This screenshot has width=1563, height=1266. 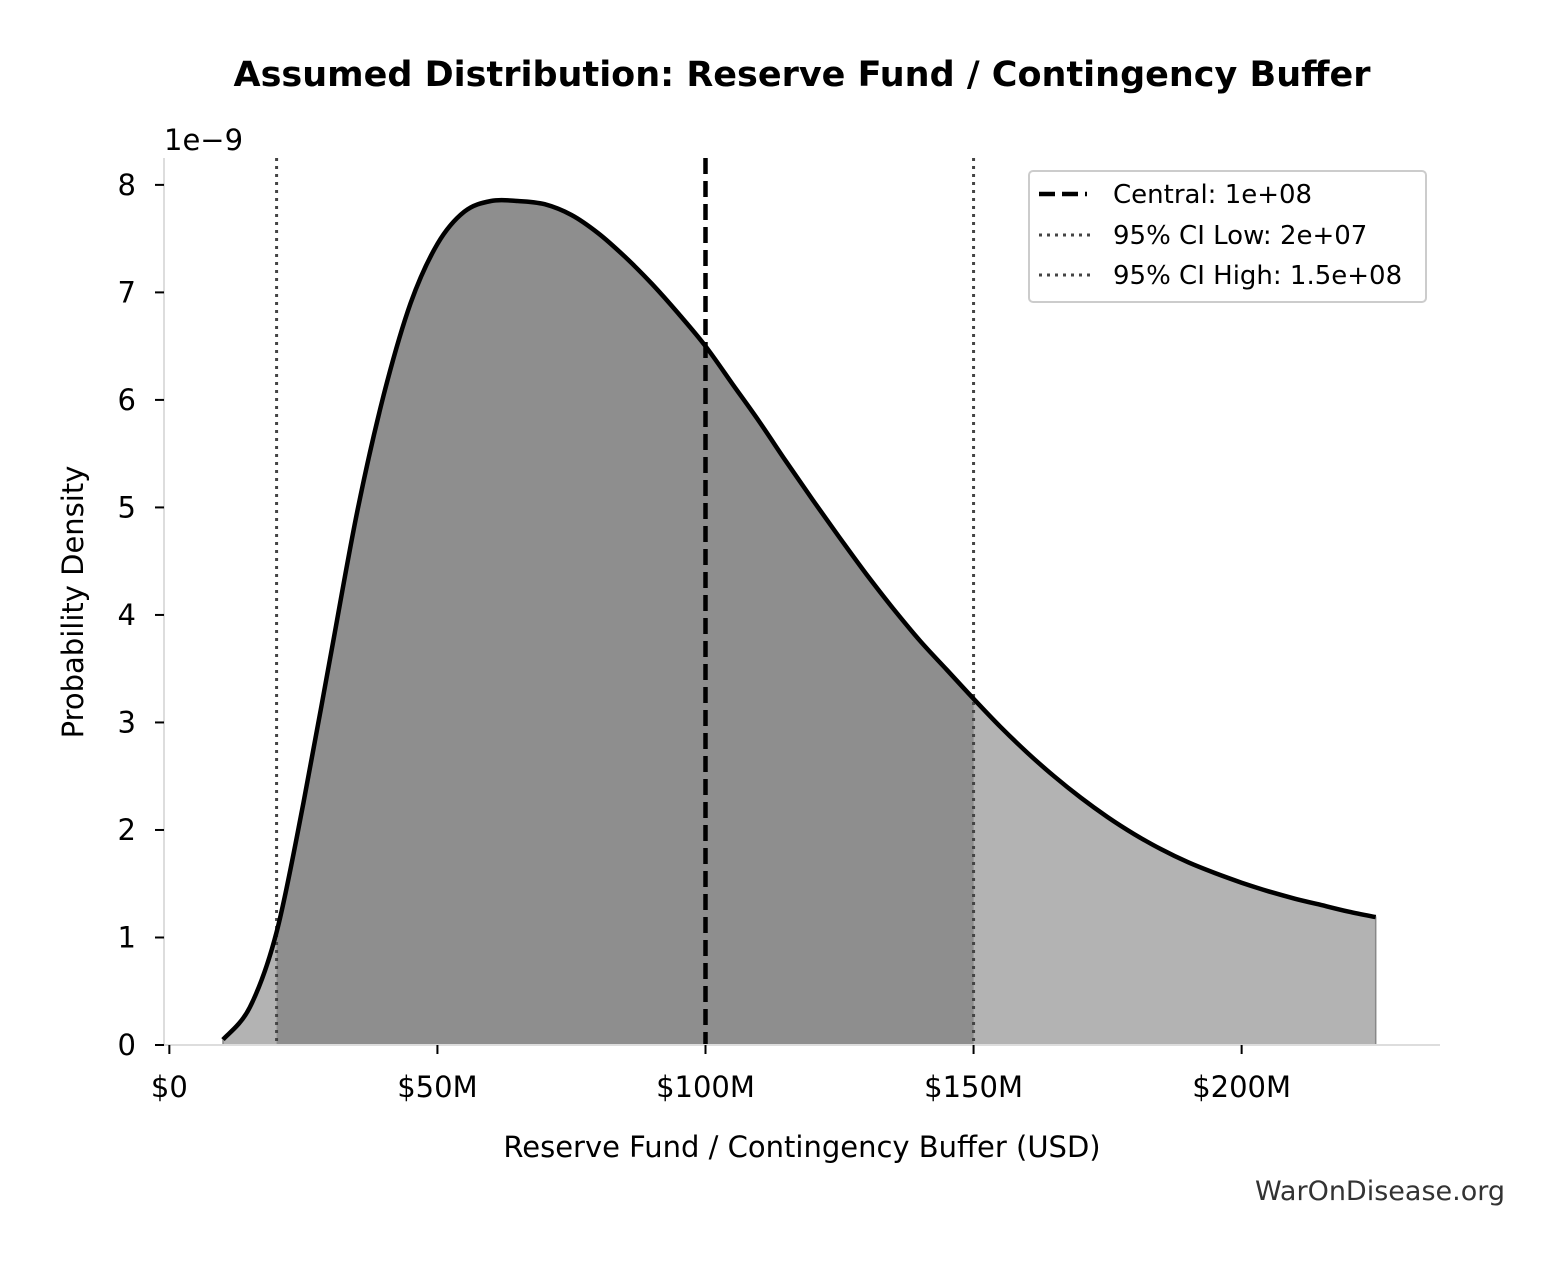 I want to click on legend-ci-high-label: 95% CI High: 1.5e+08, so click(x=1257, y=276).